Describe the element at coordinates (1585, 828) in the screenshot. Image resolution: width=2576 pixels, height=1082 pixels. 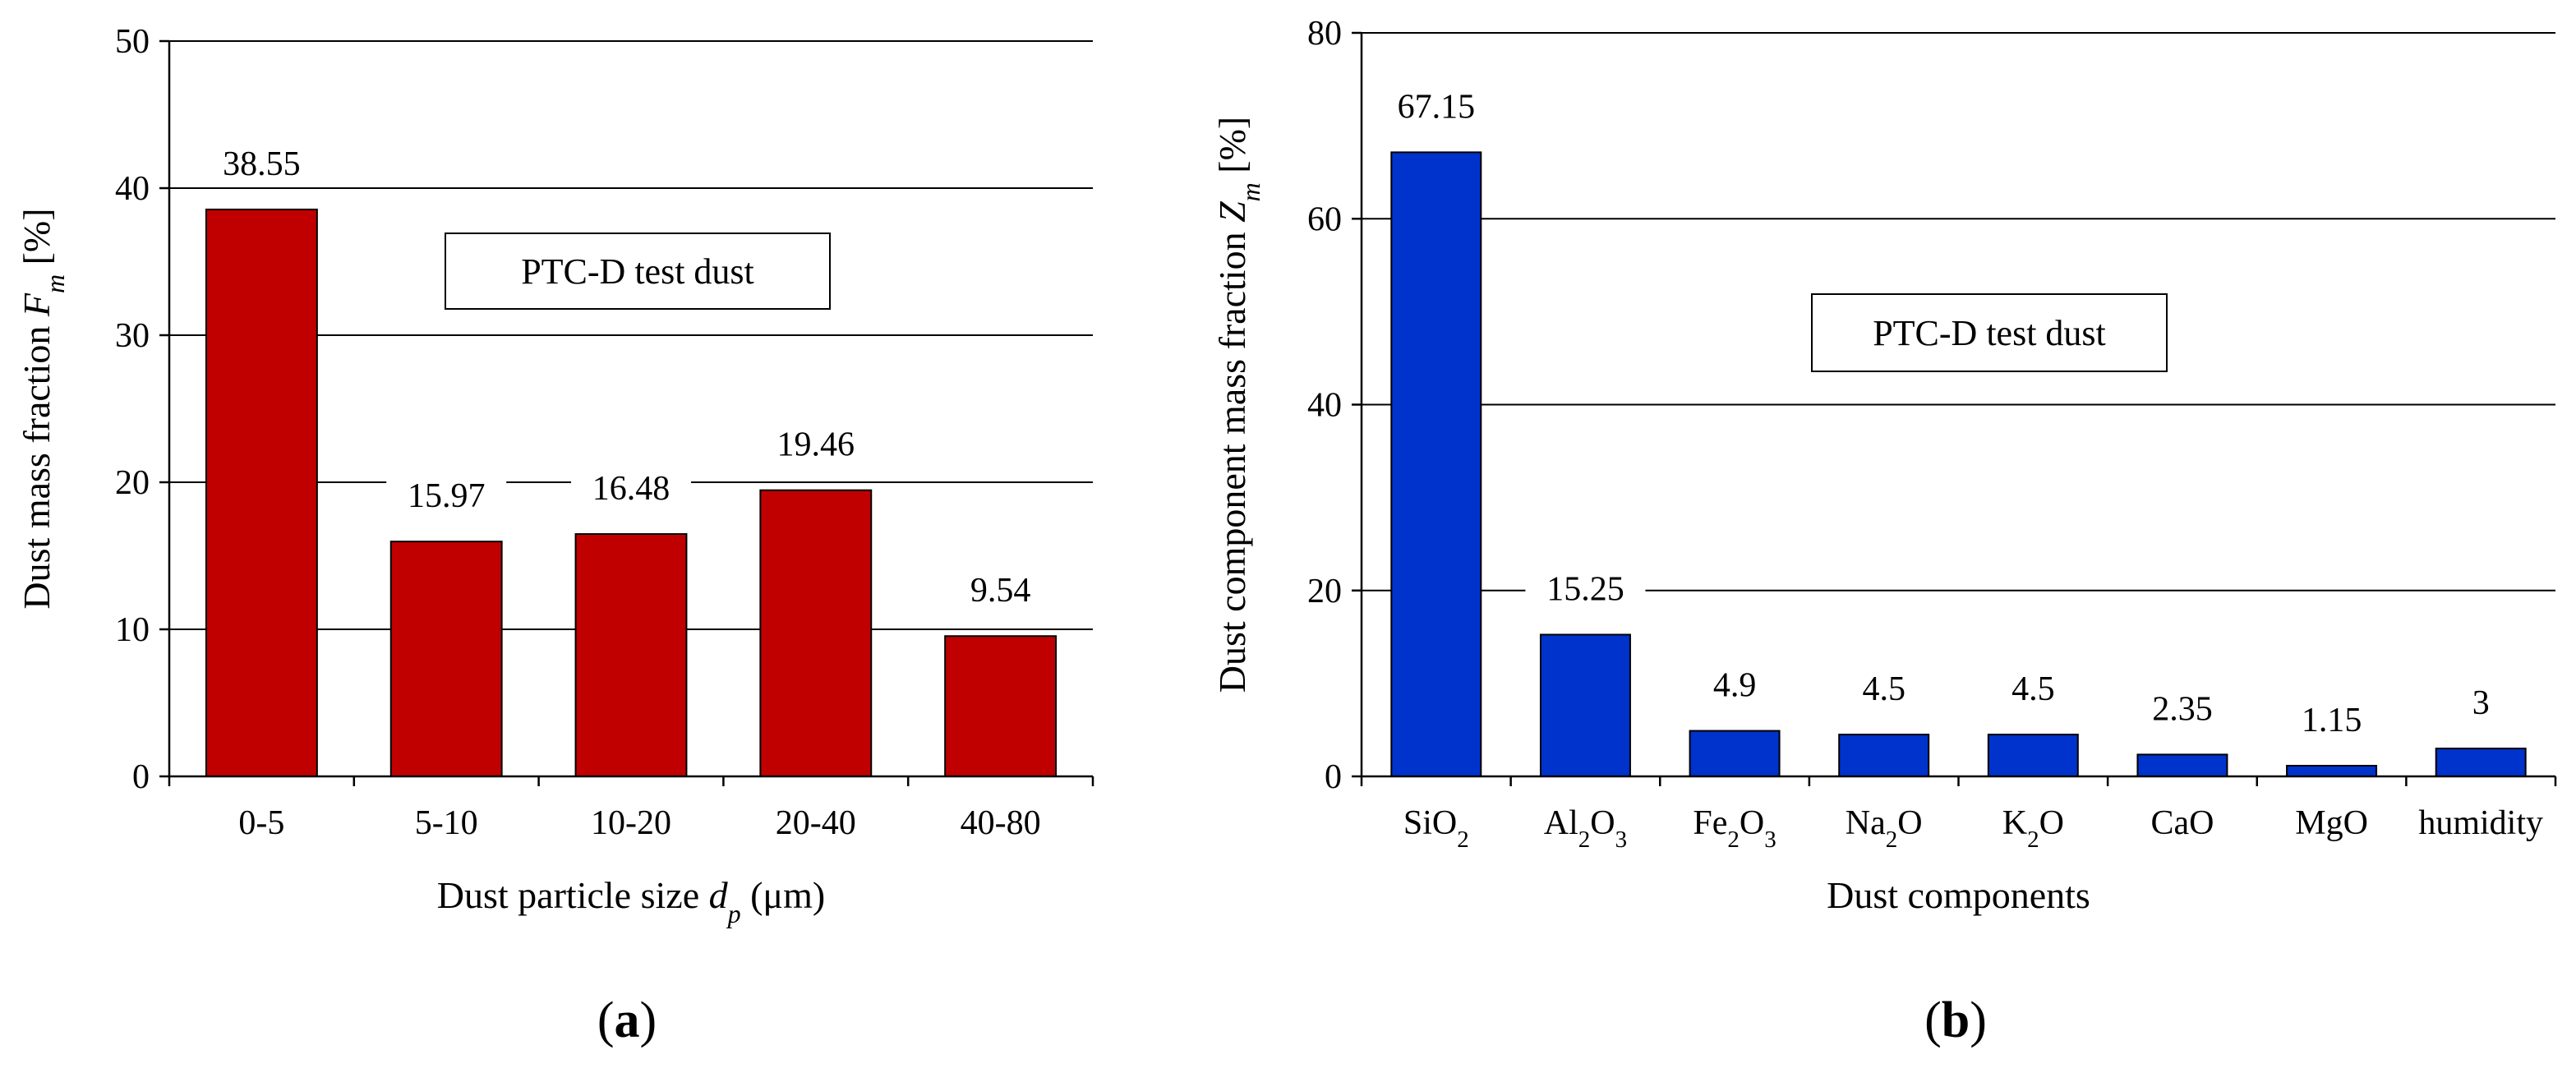
I see `x-tick-label-Al2O3: Al2O3` at that location.